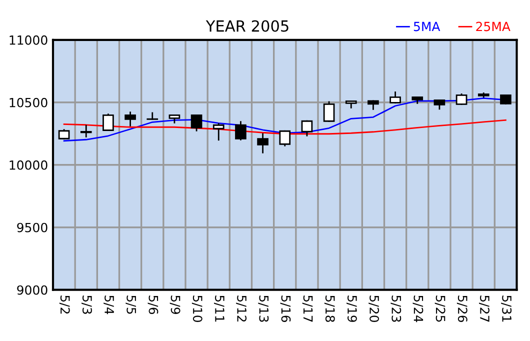  What do you see at coordinates (64, 305) in the screenshot?
I see `x-tick-label: 5/2` at bounding box center [64, 305].